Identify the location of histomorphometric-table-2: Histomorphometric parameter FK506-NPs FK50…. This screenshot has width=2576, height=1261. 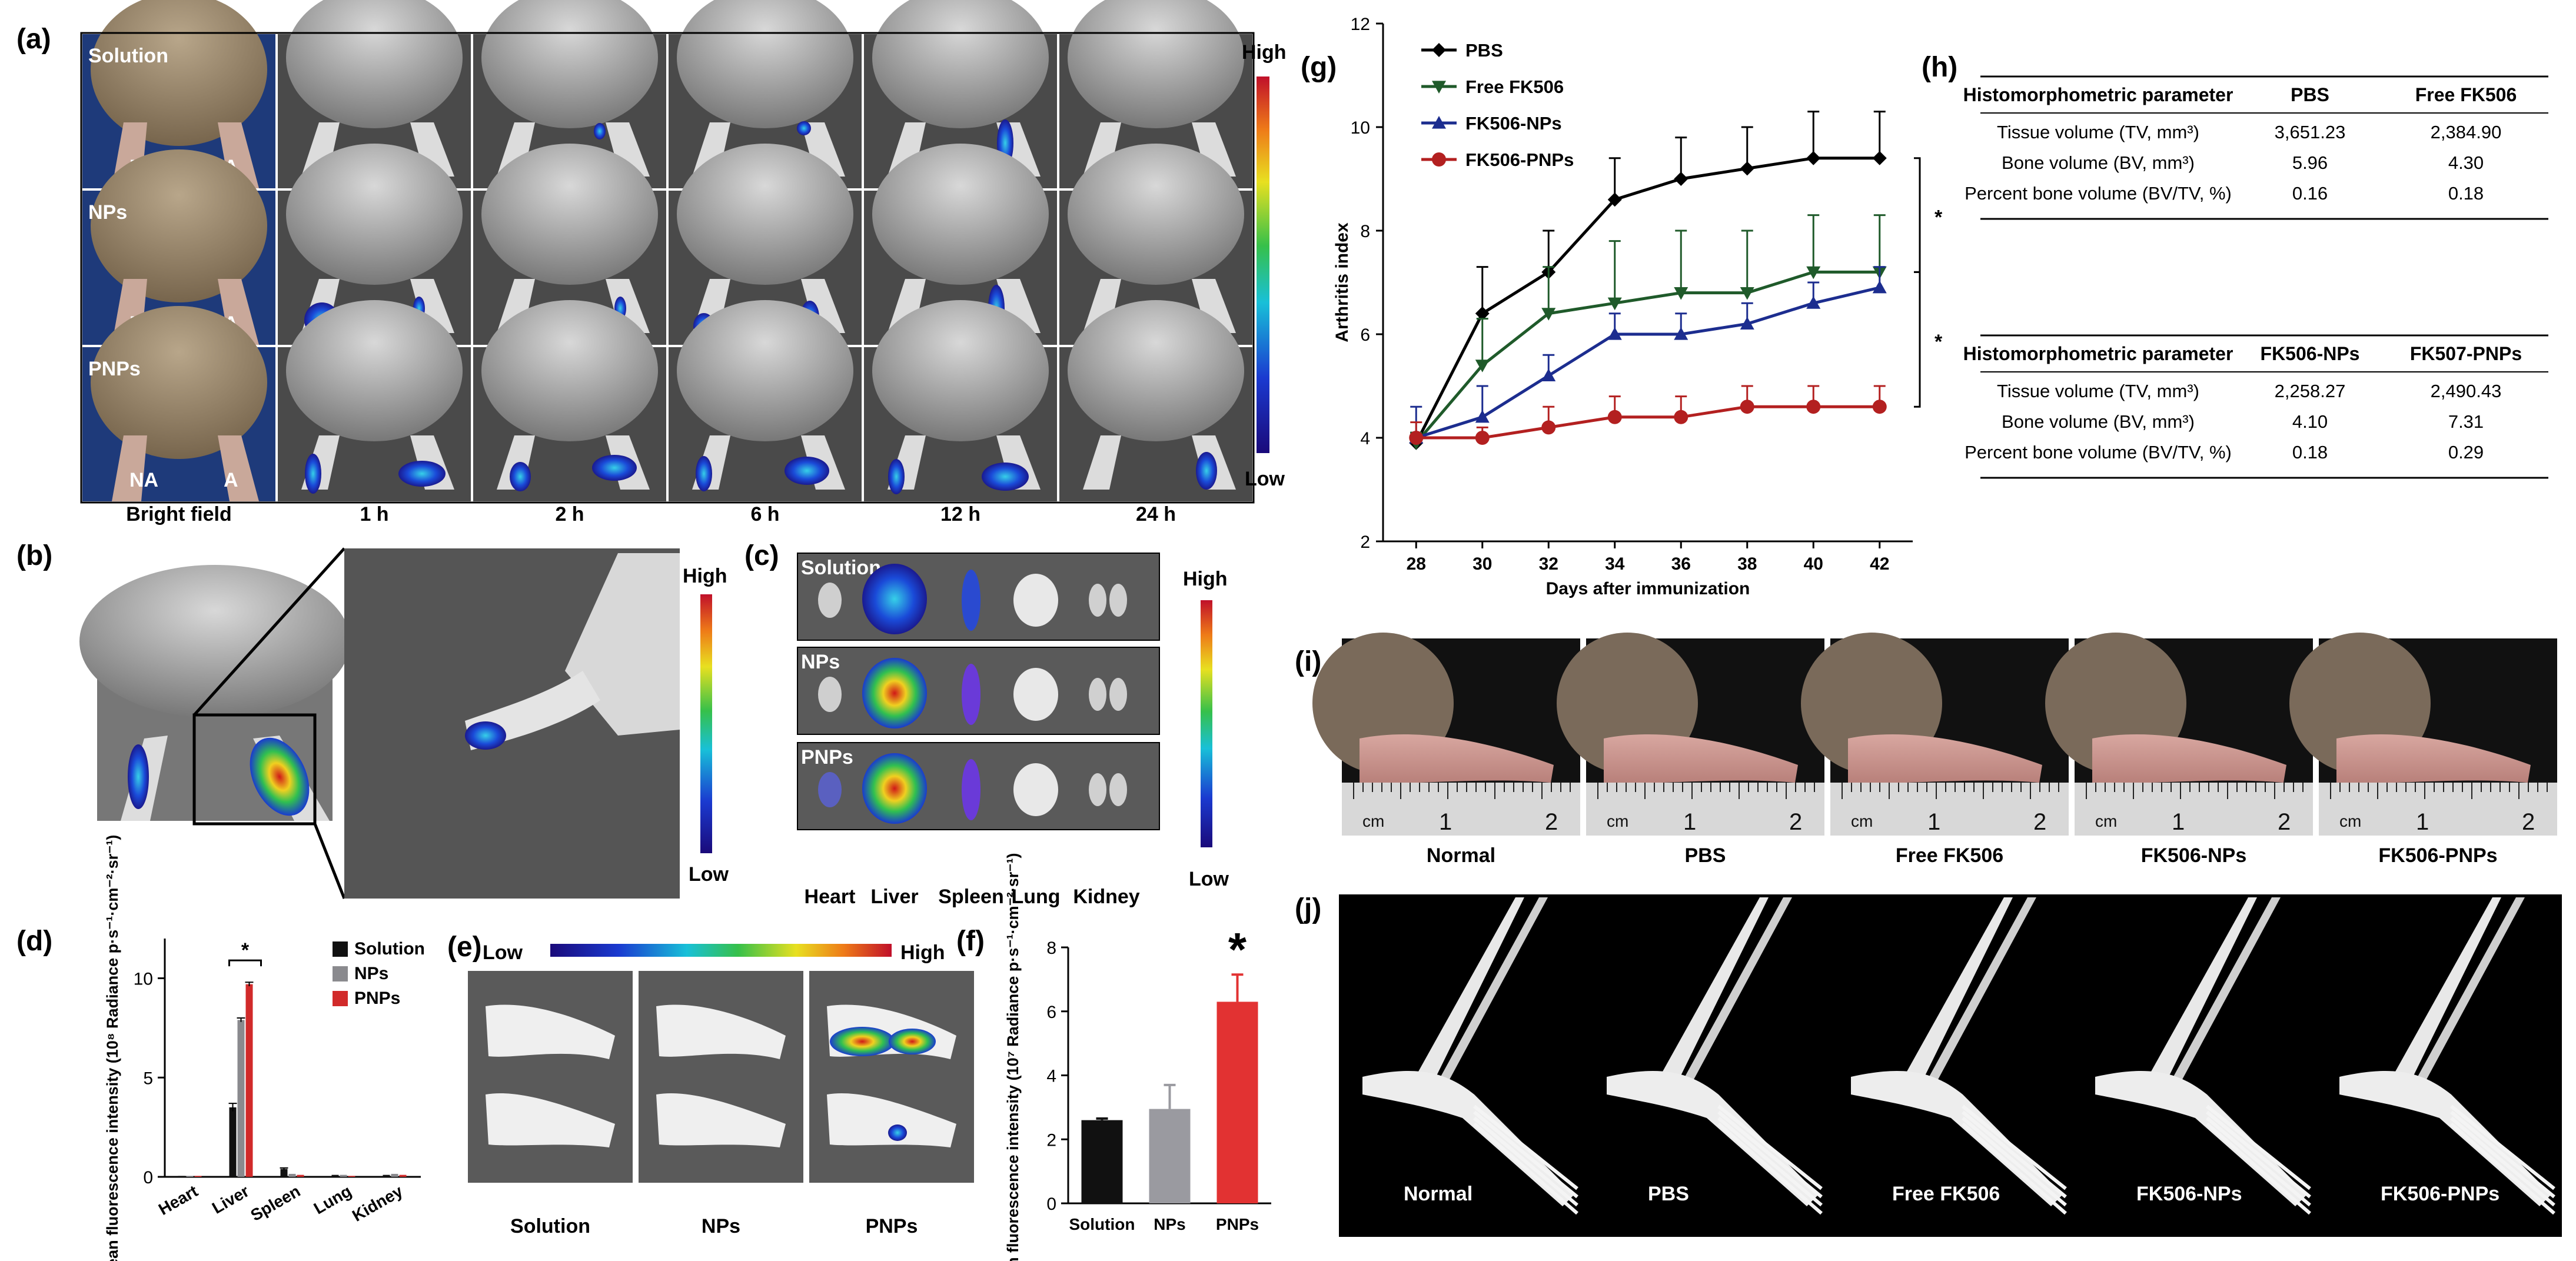
(2255, 406).